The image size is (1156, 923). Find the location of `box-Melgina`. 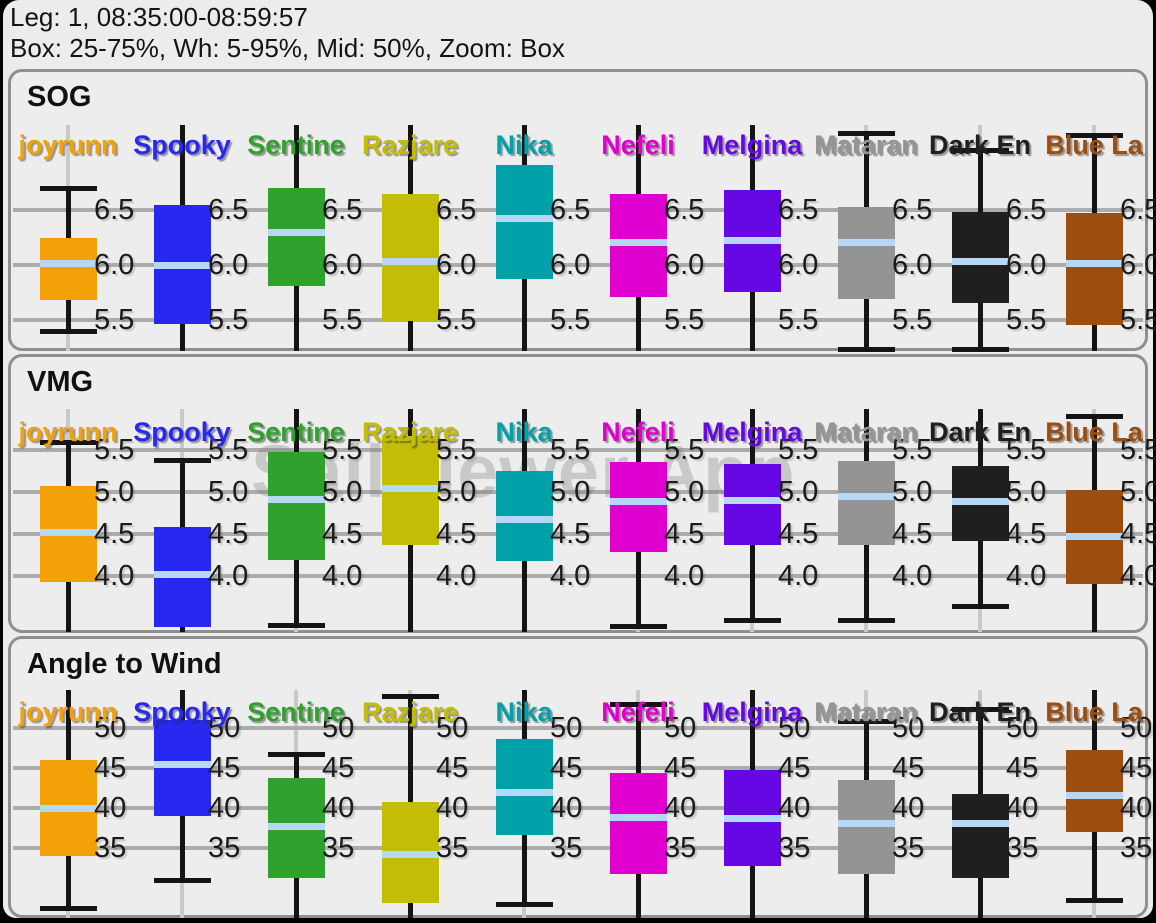

box-Melgina is located at coordinates (752, 504).